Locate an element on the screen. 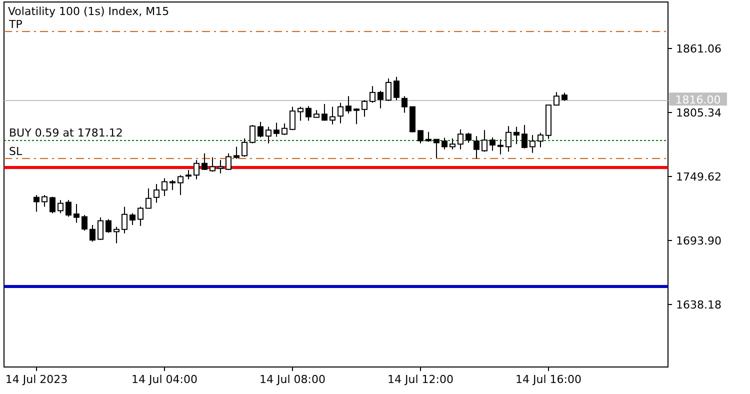 Image resolution: width=750 pixels, height=394 pixels. ref-line-label: 1816.00 is located at coordinates (698, 100).